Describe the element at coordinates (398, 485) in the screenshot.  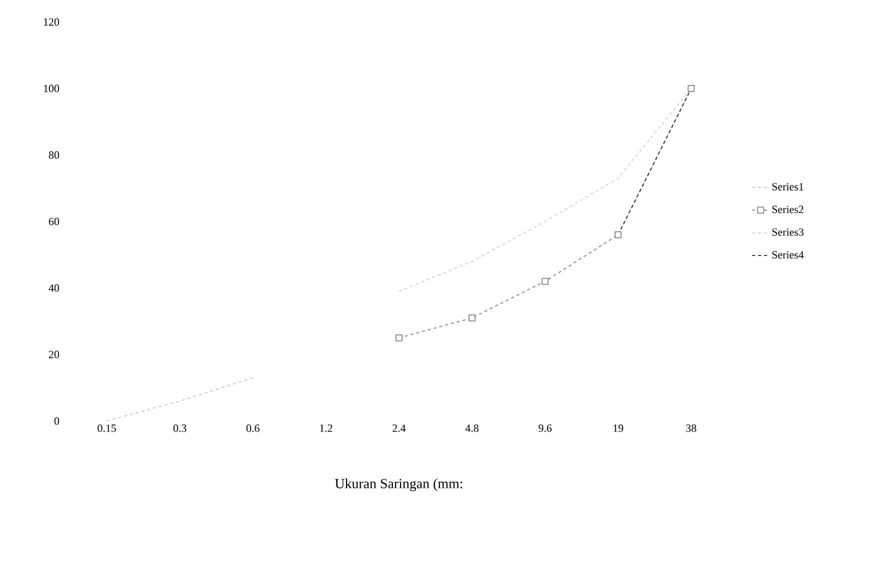
I see `x-axis-title: Ukuran Saringan (mm:` at that location.